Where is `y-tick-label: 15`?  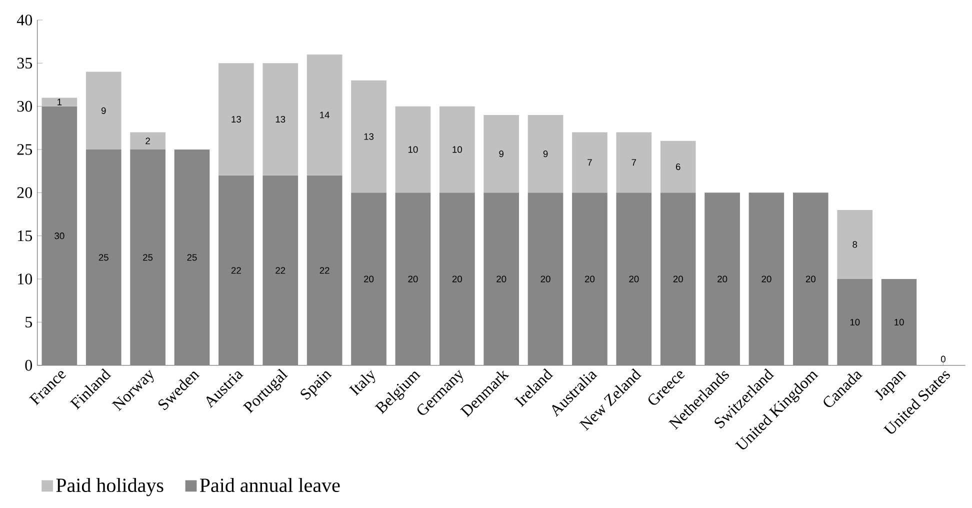 y-tick-label: 15 is located at coordinates (25, 236).